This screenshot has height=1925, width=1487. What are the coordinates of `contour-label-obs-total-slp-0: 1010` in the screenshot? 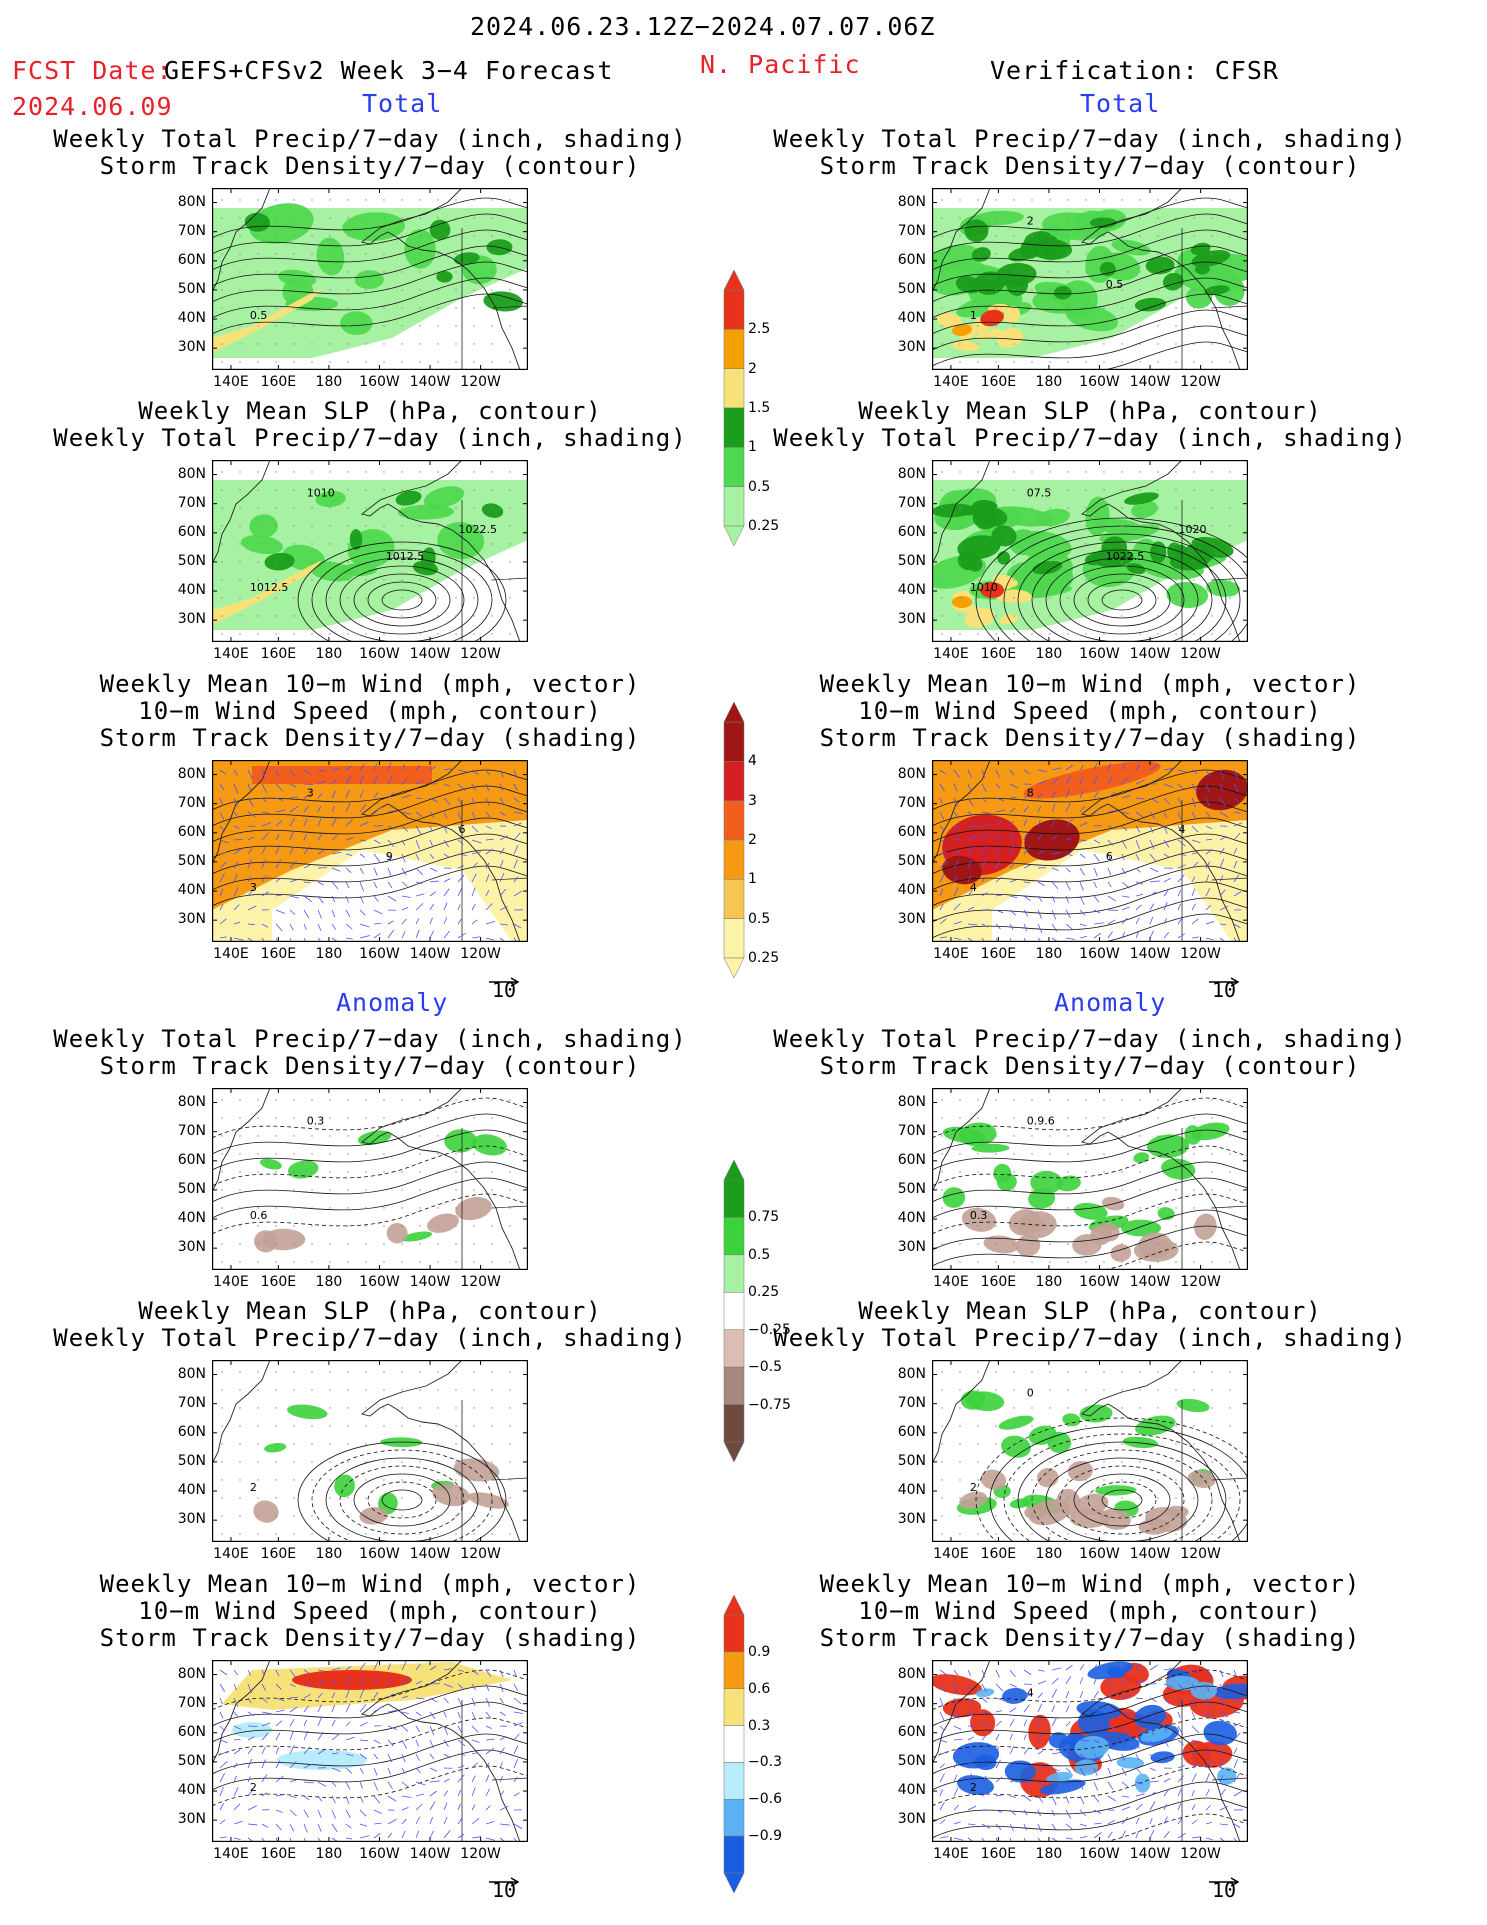 It's located at (984, 587).